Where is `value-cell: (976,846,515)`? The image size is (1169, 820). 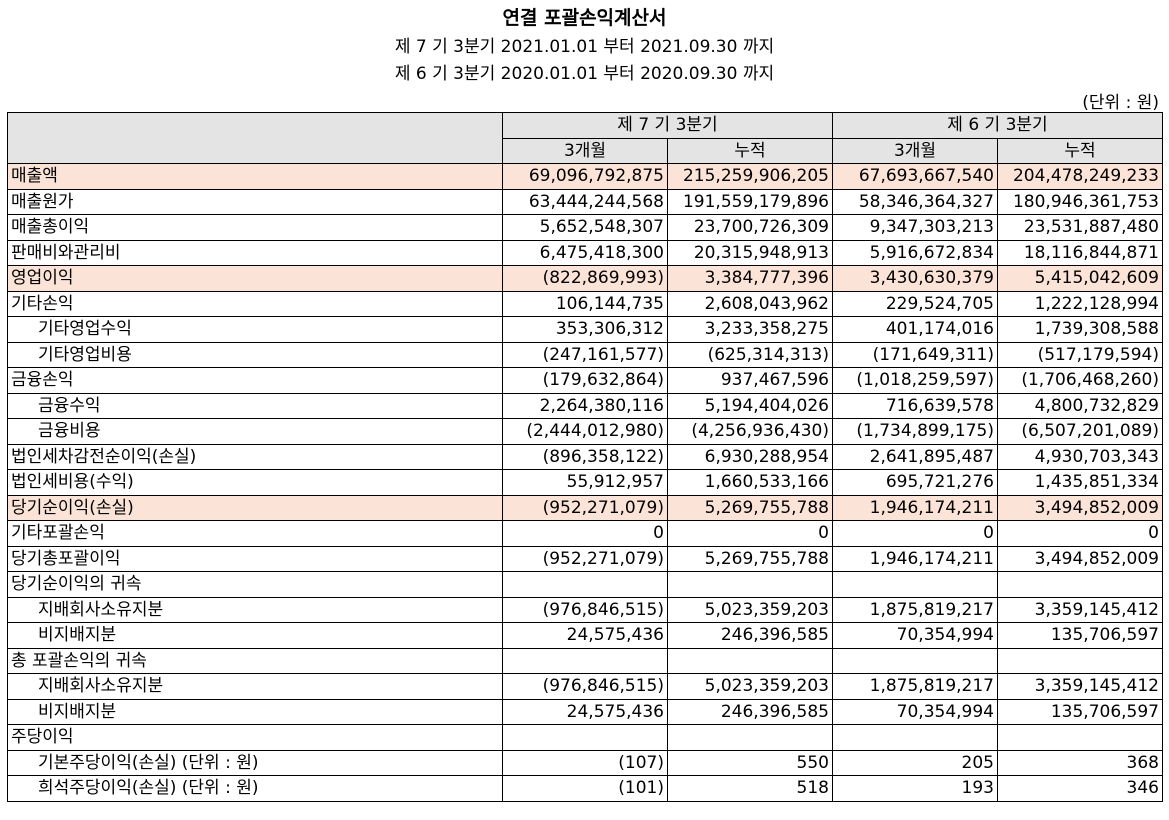
value-cell: (976,846,515) is located at coordinates (585, 686).